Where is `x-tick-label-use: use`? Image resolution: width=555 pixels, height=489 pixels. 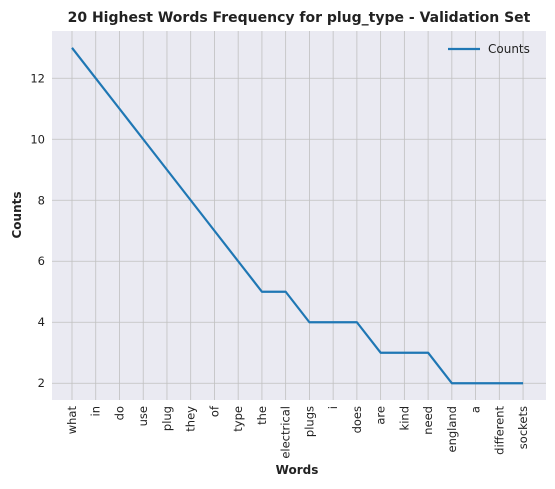
x-tick-label-use: use is located at coordinates (143, 416).